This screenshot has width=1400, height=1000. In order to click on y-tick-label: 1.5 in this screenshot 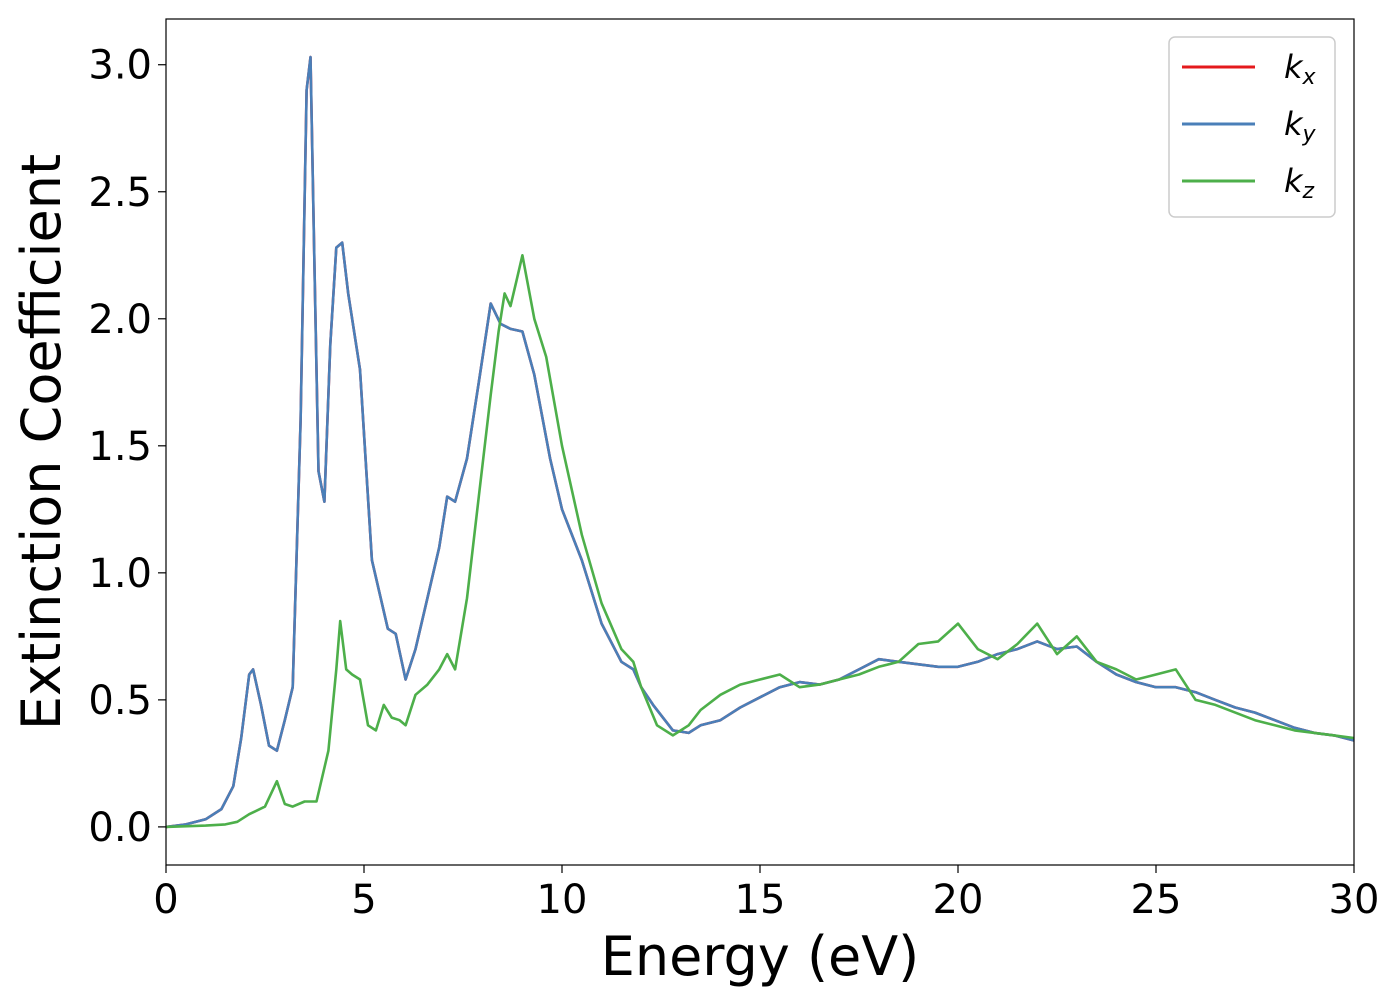, I will do `click(120, 447)`.